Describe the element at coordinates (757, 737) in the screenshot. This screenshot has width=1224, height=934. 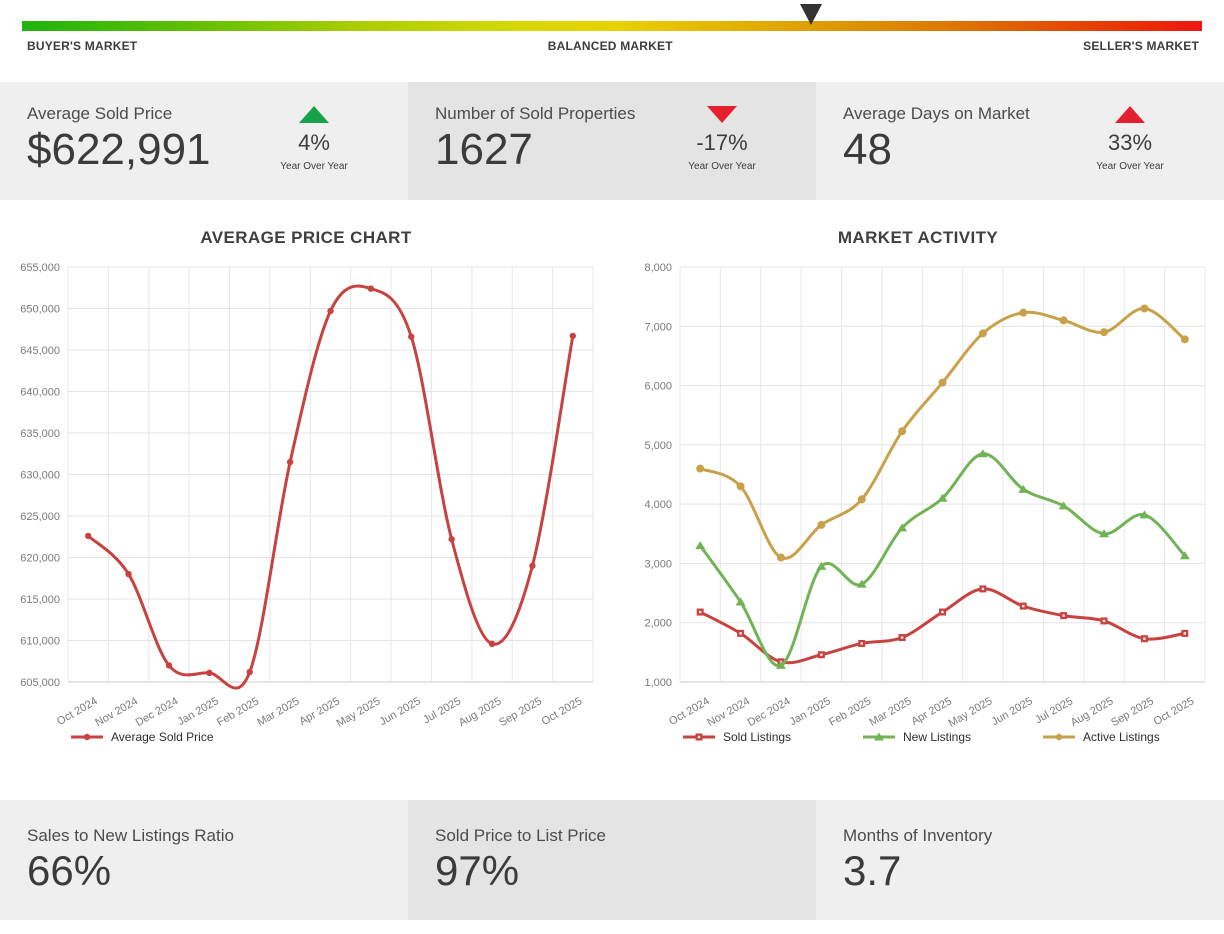
I see `legend-label: Sold Listings` at that location.